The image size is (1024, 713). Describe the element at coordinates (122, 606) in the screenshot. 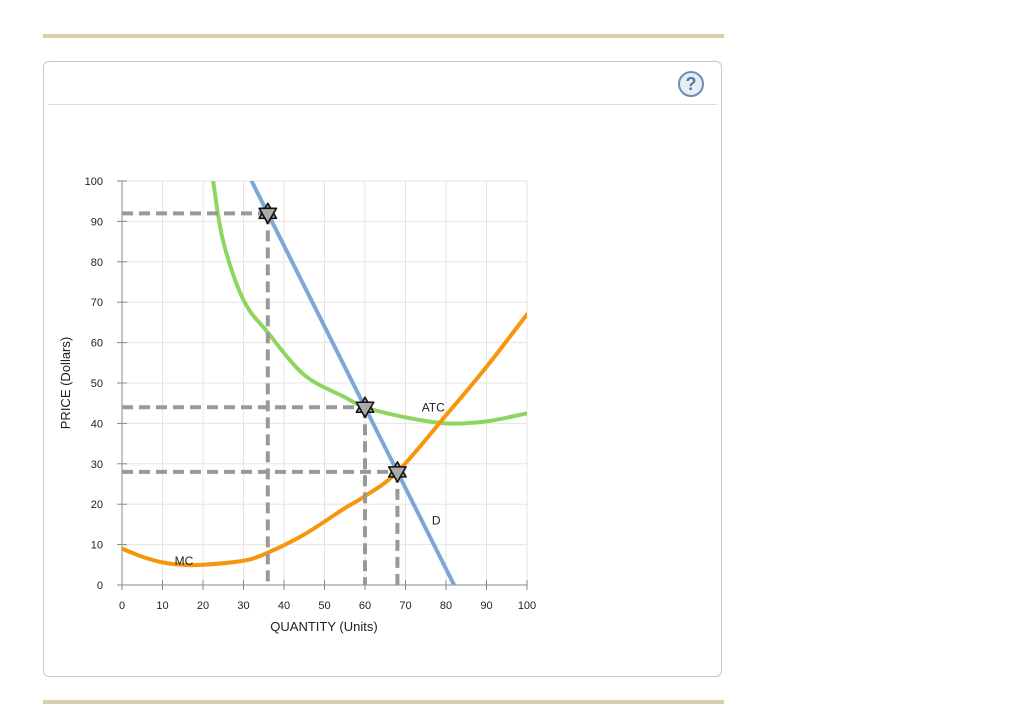

I see `x-tick-label: 0` at that location.